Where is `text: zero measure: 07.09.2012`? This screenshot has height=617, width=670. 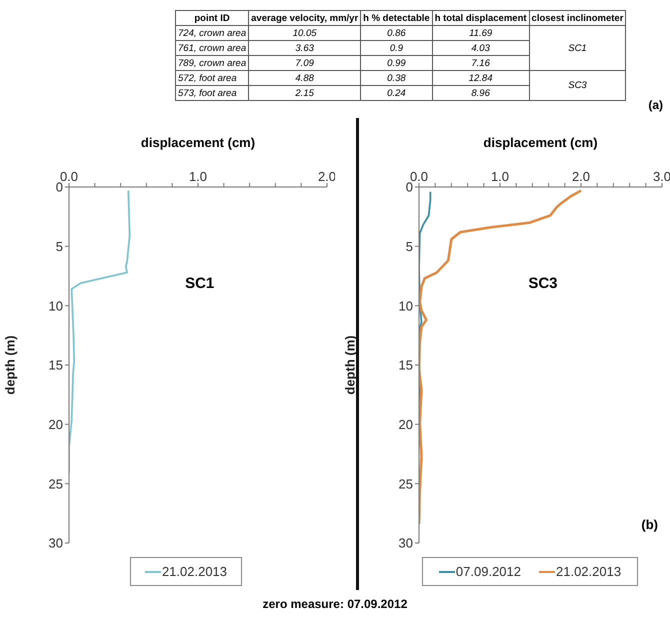 text: zero measure: 07.09.2012 is located at coordinates (335, 604).